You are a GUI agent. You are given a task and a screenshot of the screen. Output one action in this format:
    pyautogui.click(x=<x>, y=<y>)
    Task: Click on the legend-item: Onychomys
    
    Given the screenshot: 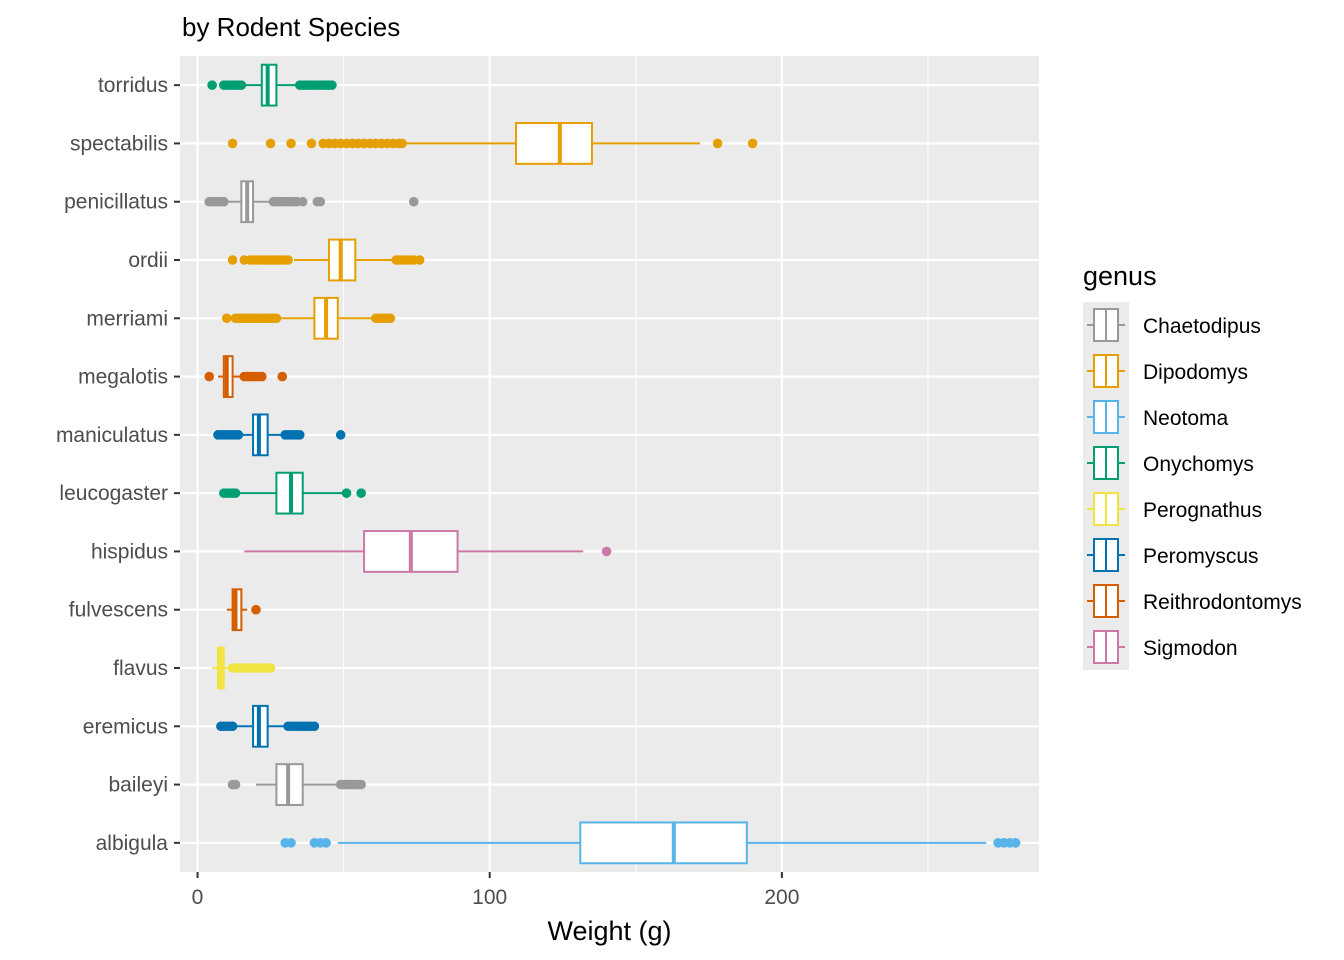 What is the action you would take?
    pyautogui.click(x=1170, y=463)
    